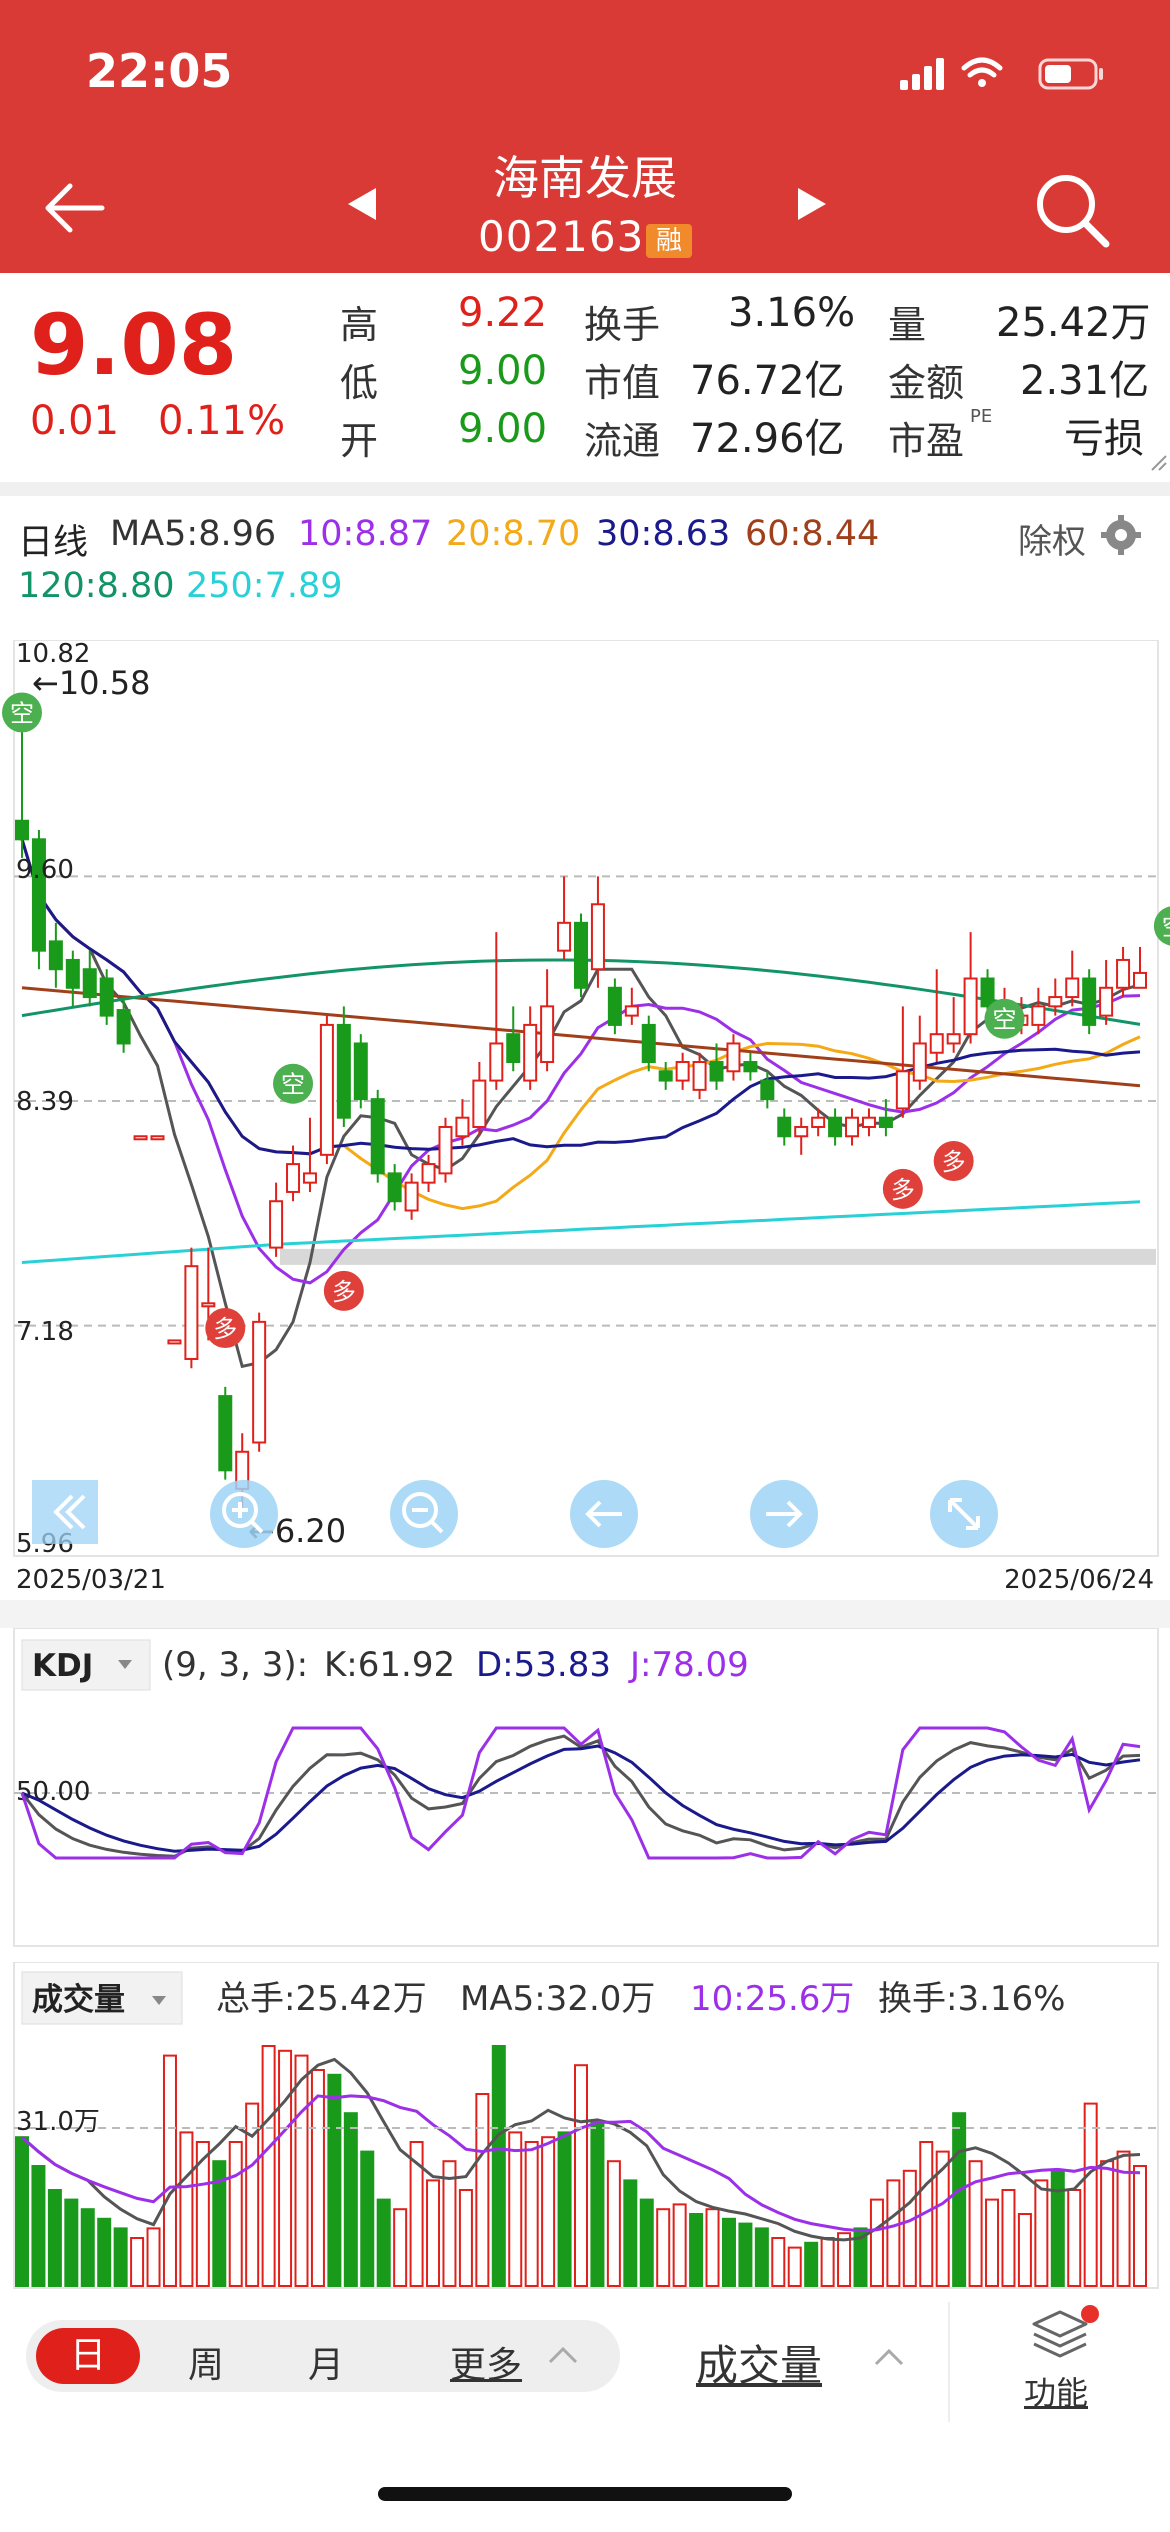 This screenshot has width=1170, height=2532. Describe the element at coordinates (244, 1514) in the screenshot. I see `zoom-in-button` at that location.